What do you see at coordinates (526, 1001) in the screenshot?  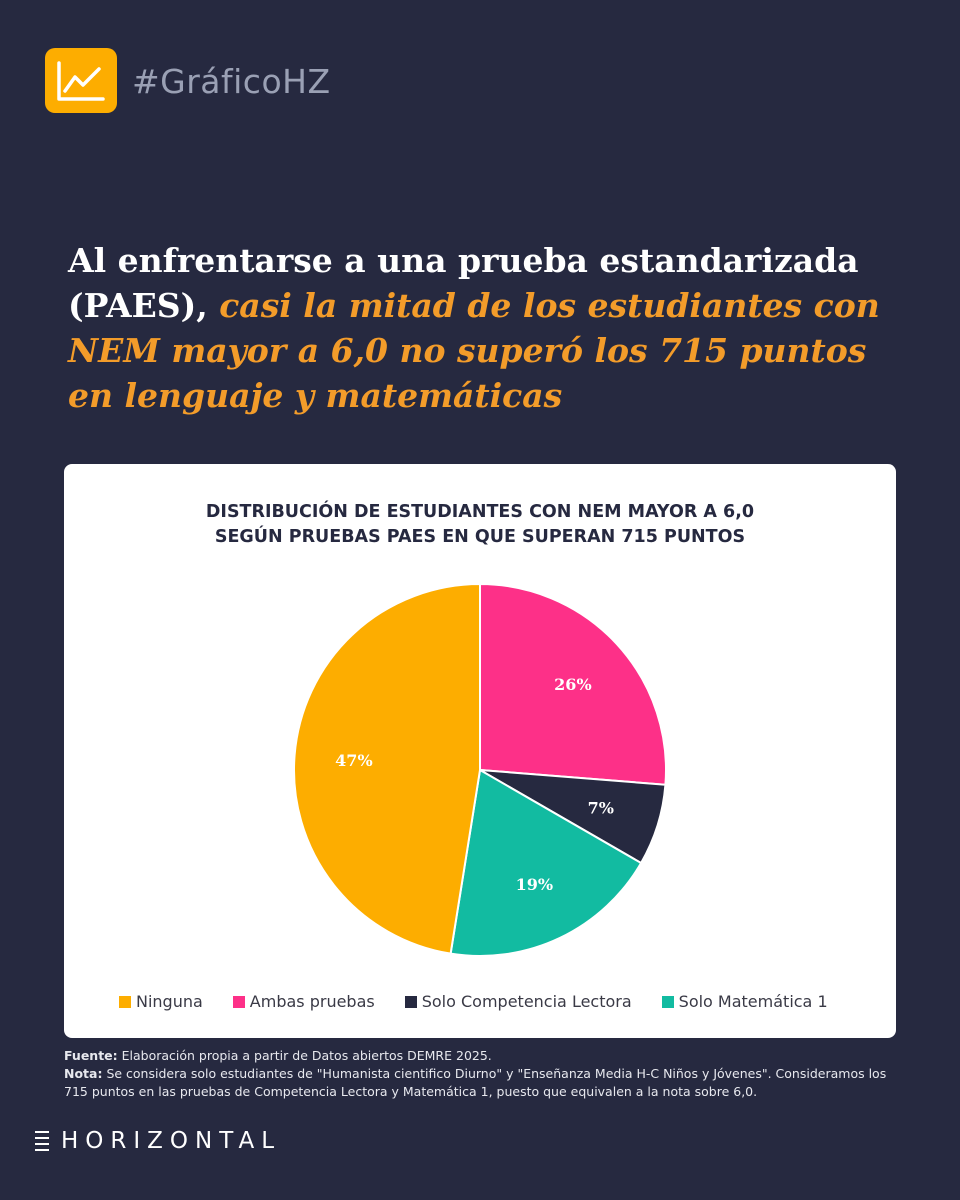 I see `legend-label: Solo Competencia Lectora` at bounding box center [526, 1001].